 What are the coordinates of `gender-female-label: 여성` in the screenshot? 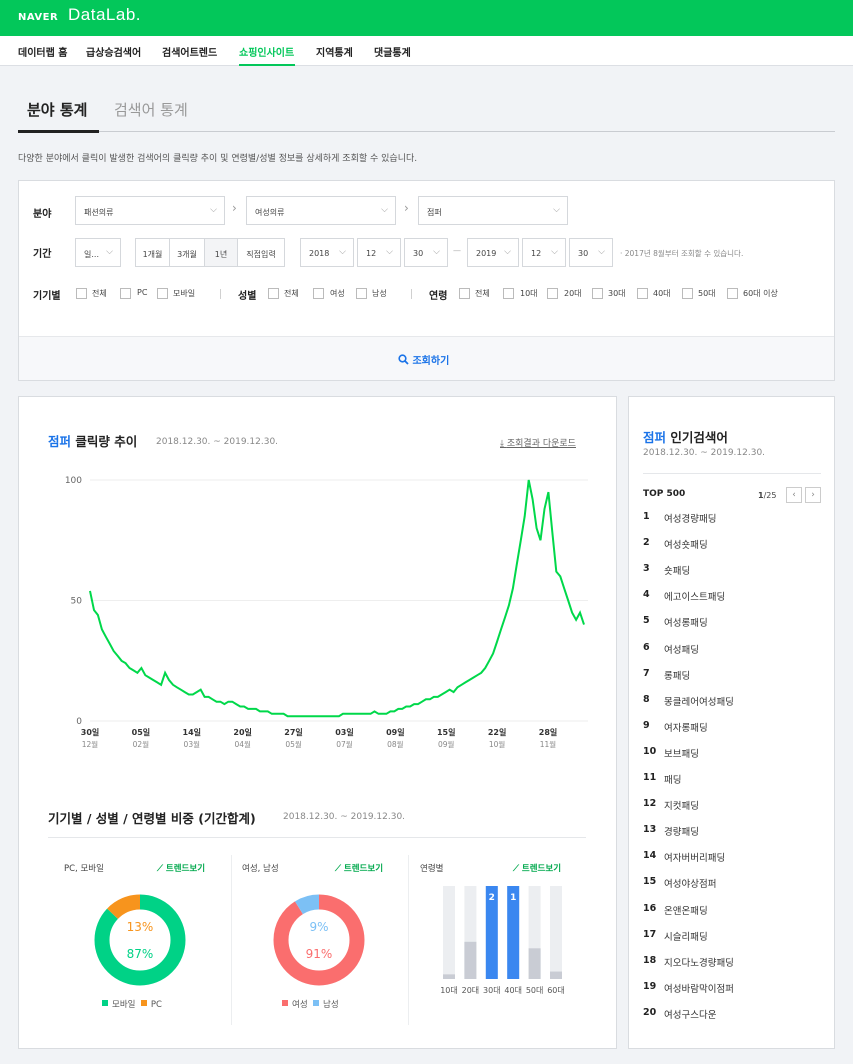 It's located at (337, 293).